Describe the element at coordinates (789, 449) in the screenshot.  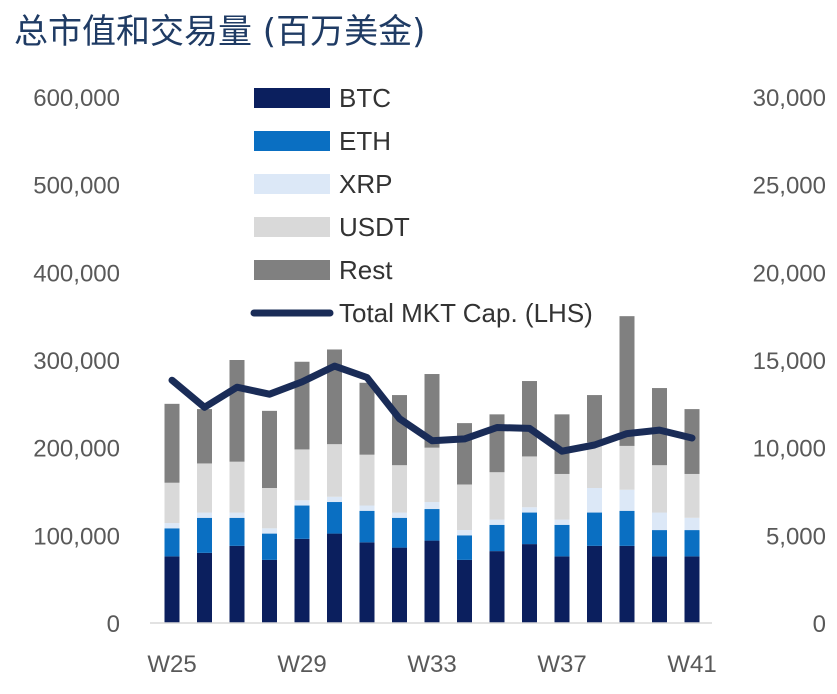
I see `right-tick-label: 10,000` at that location.